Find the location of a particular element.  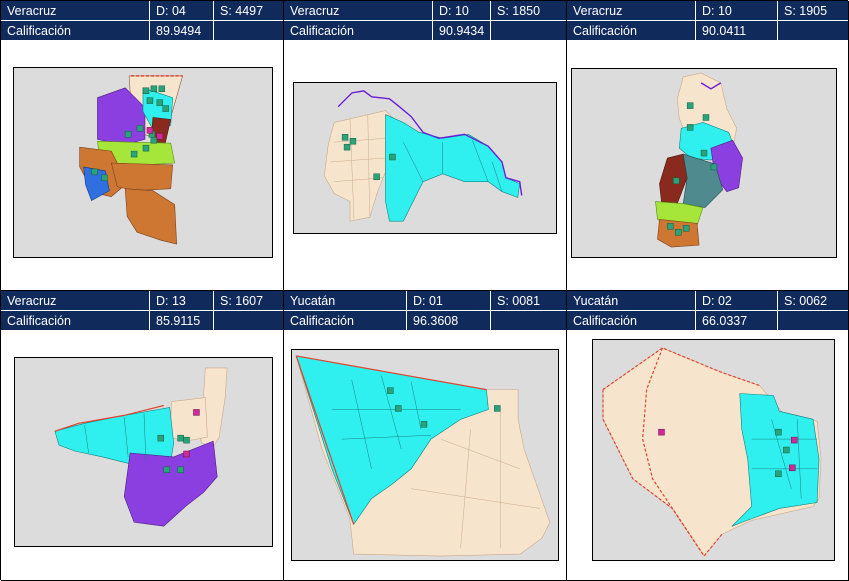

panel-2-map-graphic is located at coordinates (423, 156).